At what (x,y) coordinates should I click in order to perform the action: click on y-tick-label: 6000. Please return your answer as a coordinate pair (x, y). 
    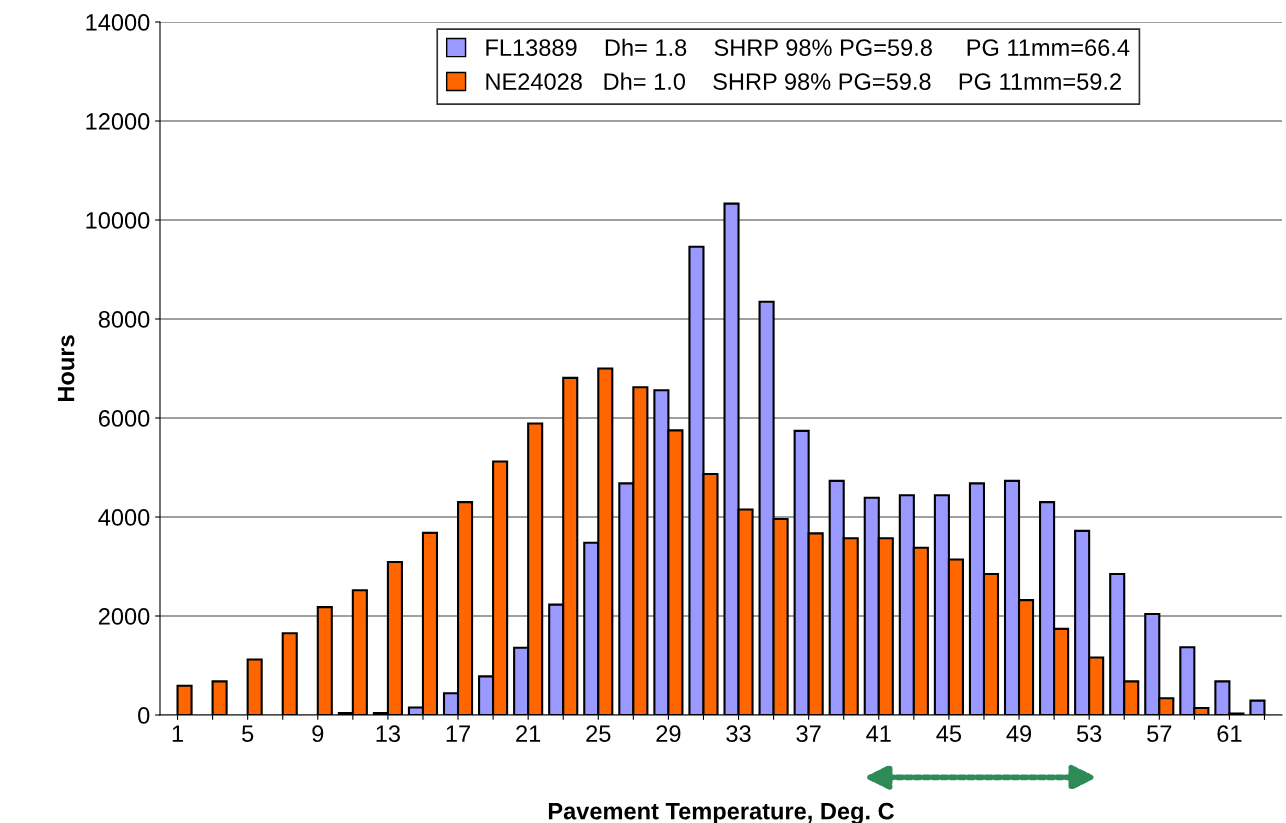
    Looking at the image, I should click on (124, 418).